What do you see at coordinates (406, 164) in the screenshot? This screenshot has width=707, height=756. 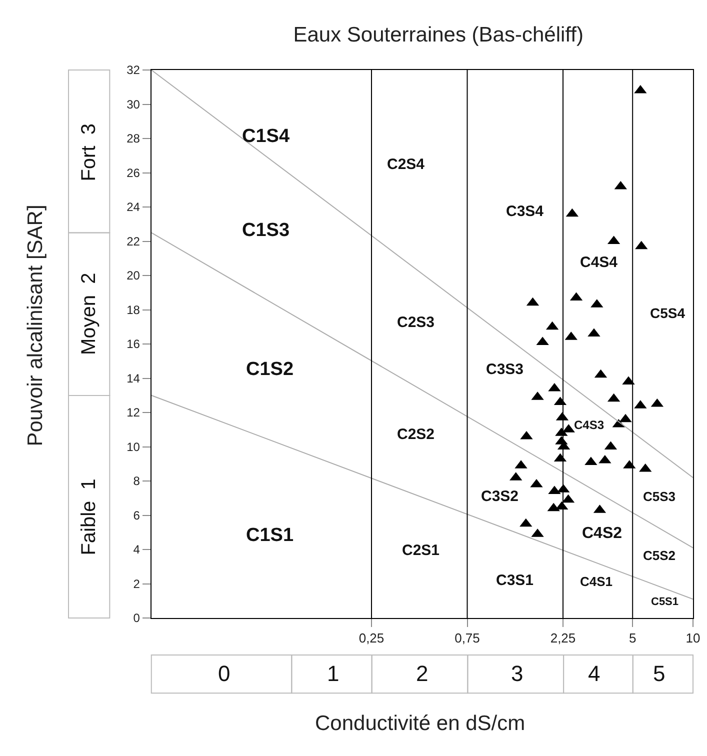 I see `annotation: C2S4` at bounding box center [406, 164].